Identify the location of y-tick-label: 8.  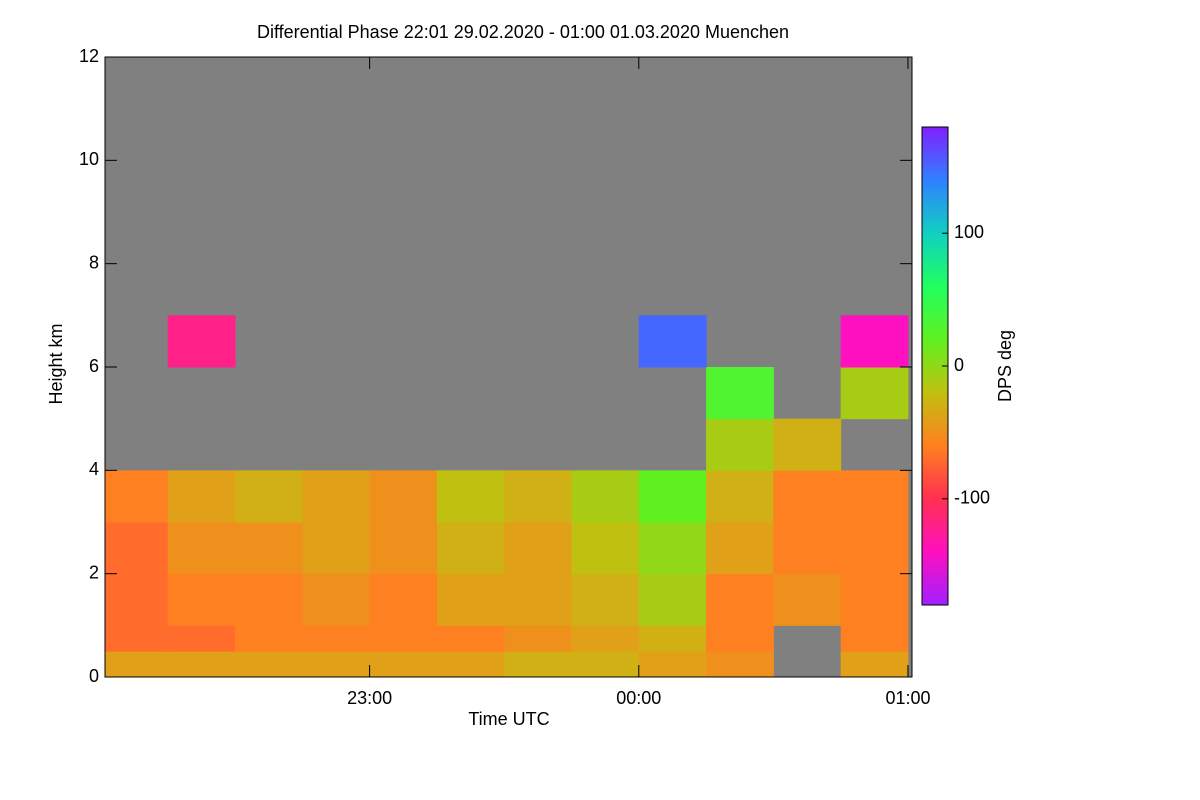
(94, 262).